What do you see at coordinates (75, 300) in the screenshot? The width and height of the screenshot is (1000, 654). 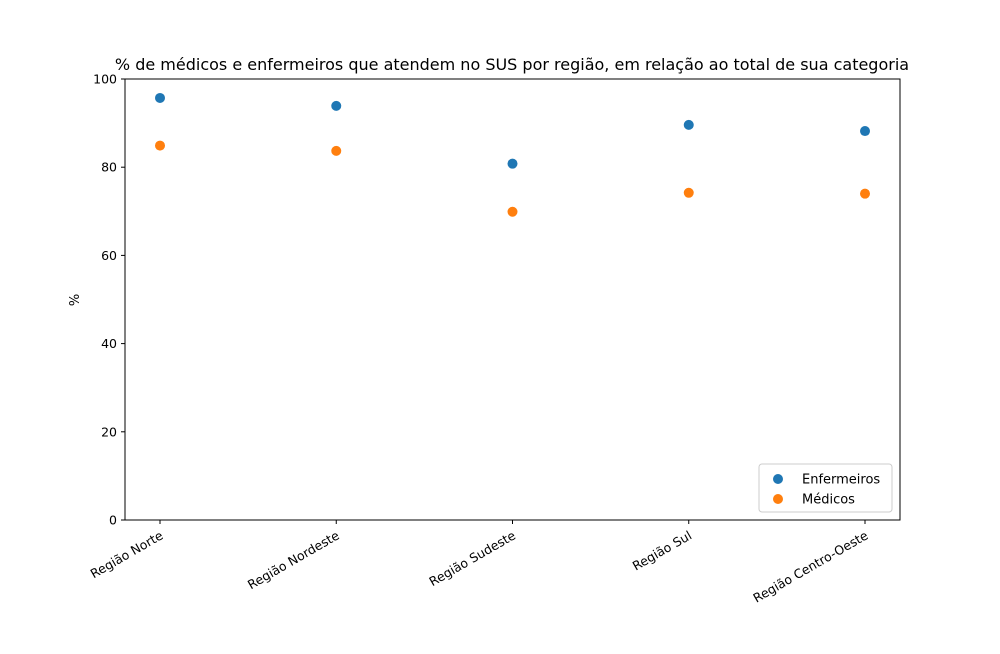 I see `y-axis-label: %` at bounding box center [75, 300].